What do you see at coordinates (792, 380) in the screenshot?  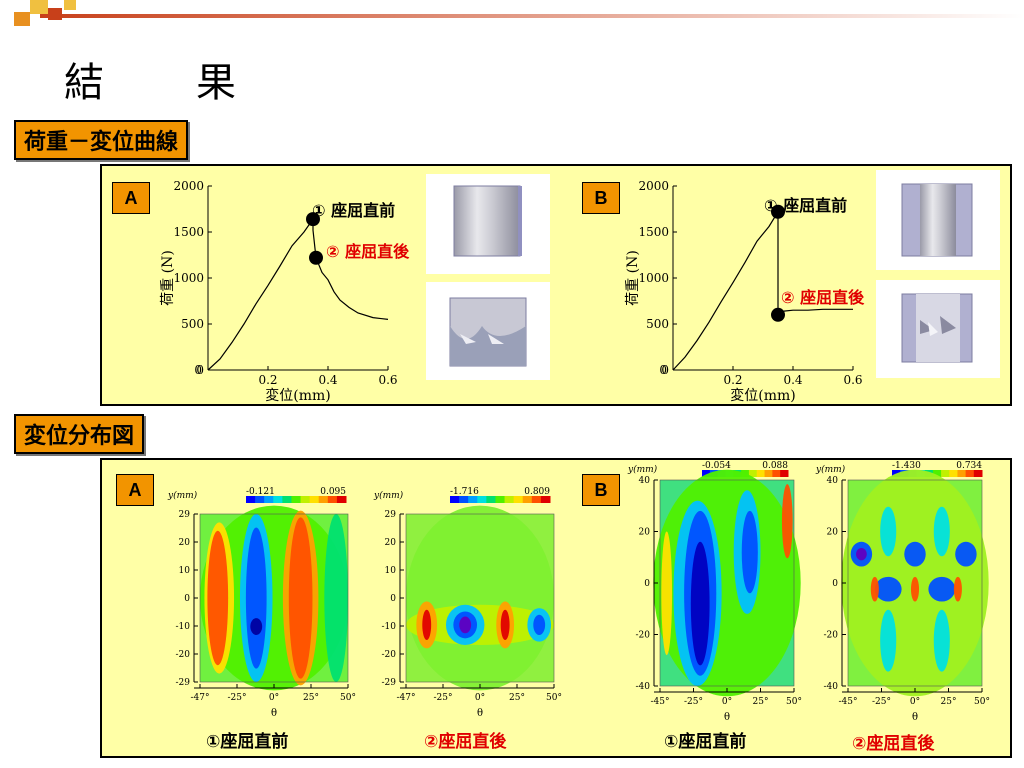 I see `x-tick-label: 0.4` at bounding box center [792, 380].